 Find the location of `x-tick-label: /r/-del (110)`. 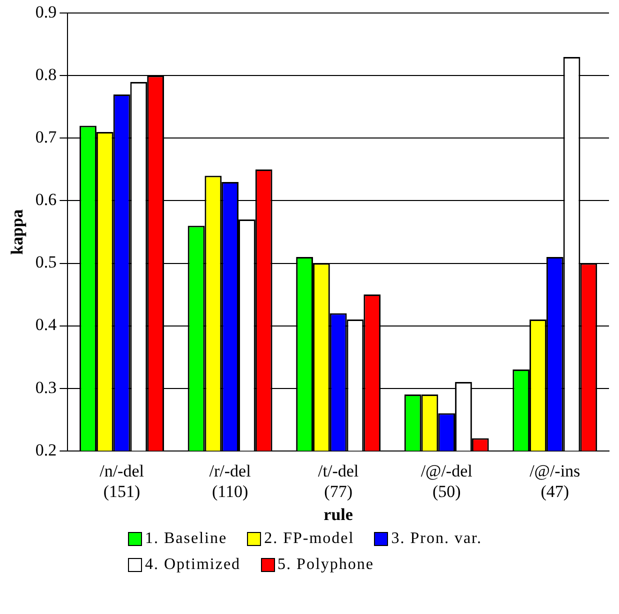

x-tick-label: /r/-del (110) is located at coordinates (230, 481).